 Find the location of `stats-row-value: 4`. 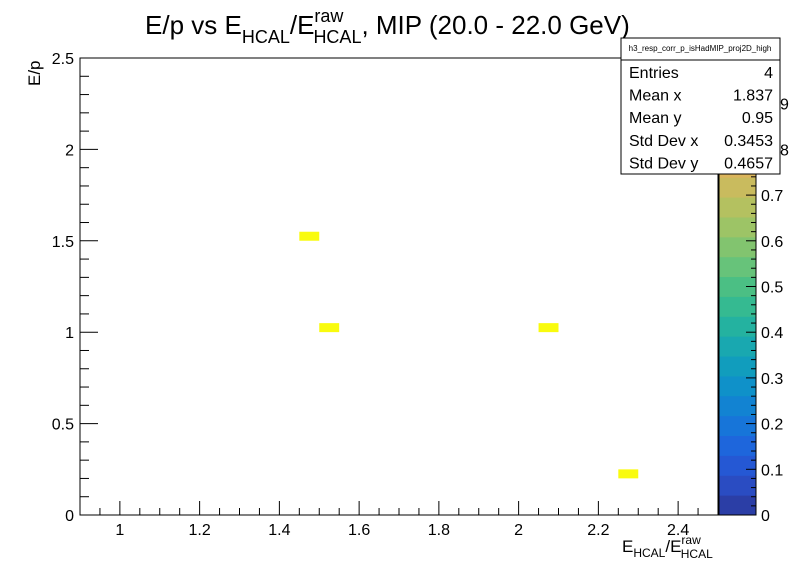

stats-row-value: 4 is located at coordinates (768, 73).